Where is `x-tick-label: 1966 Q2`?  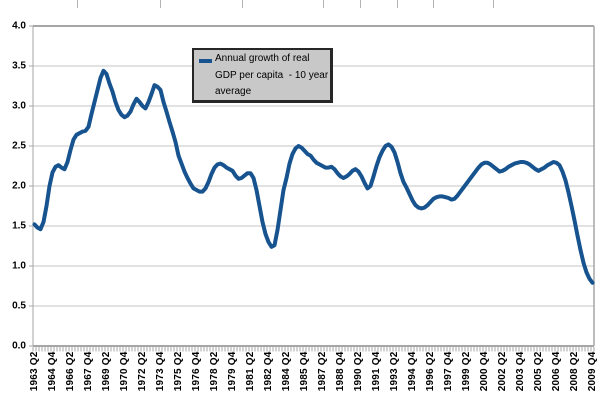 x-tick-label: 1966 Q2 is located at coordinates (70, 371).